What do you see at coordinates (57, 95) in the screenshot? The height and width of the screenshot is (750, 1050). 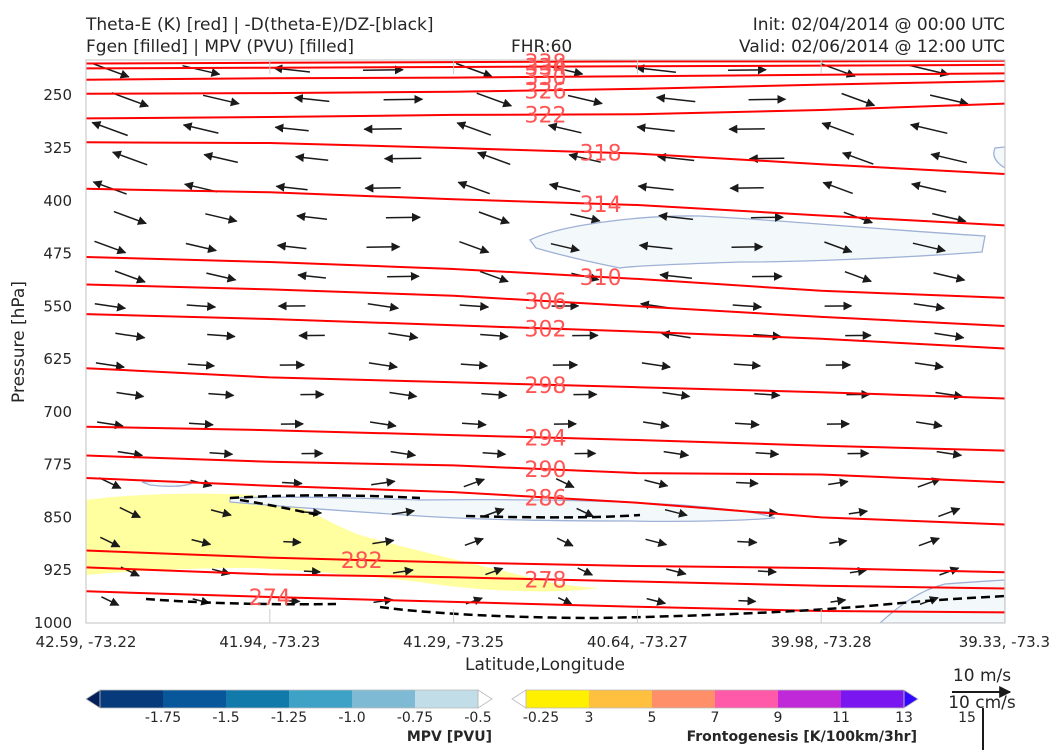 I see `y-tick-label: 250` at bounding box center [57, 95].